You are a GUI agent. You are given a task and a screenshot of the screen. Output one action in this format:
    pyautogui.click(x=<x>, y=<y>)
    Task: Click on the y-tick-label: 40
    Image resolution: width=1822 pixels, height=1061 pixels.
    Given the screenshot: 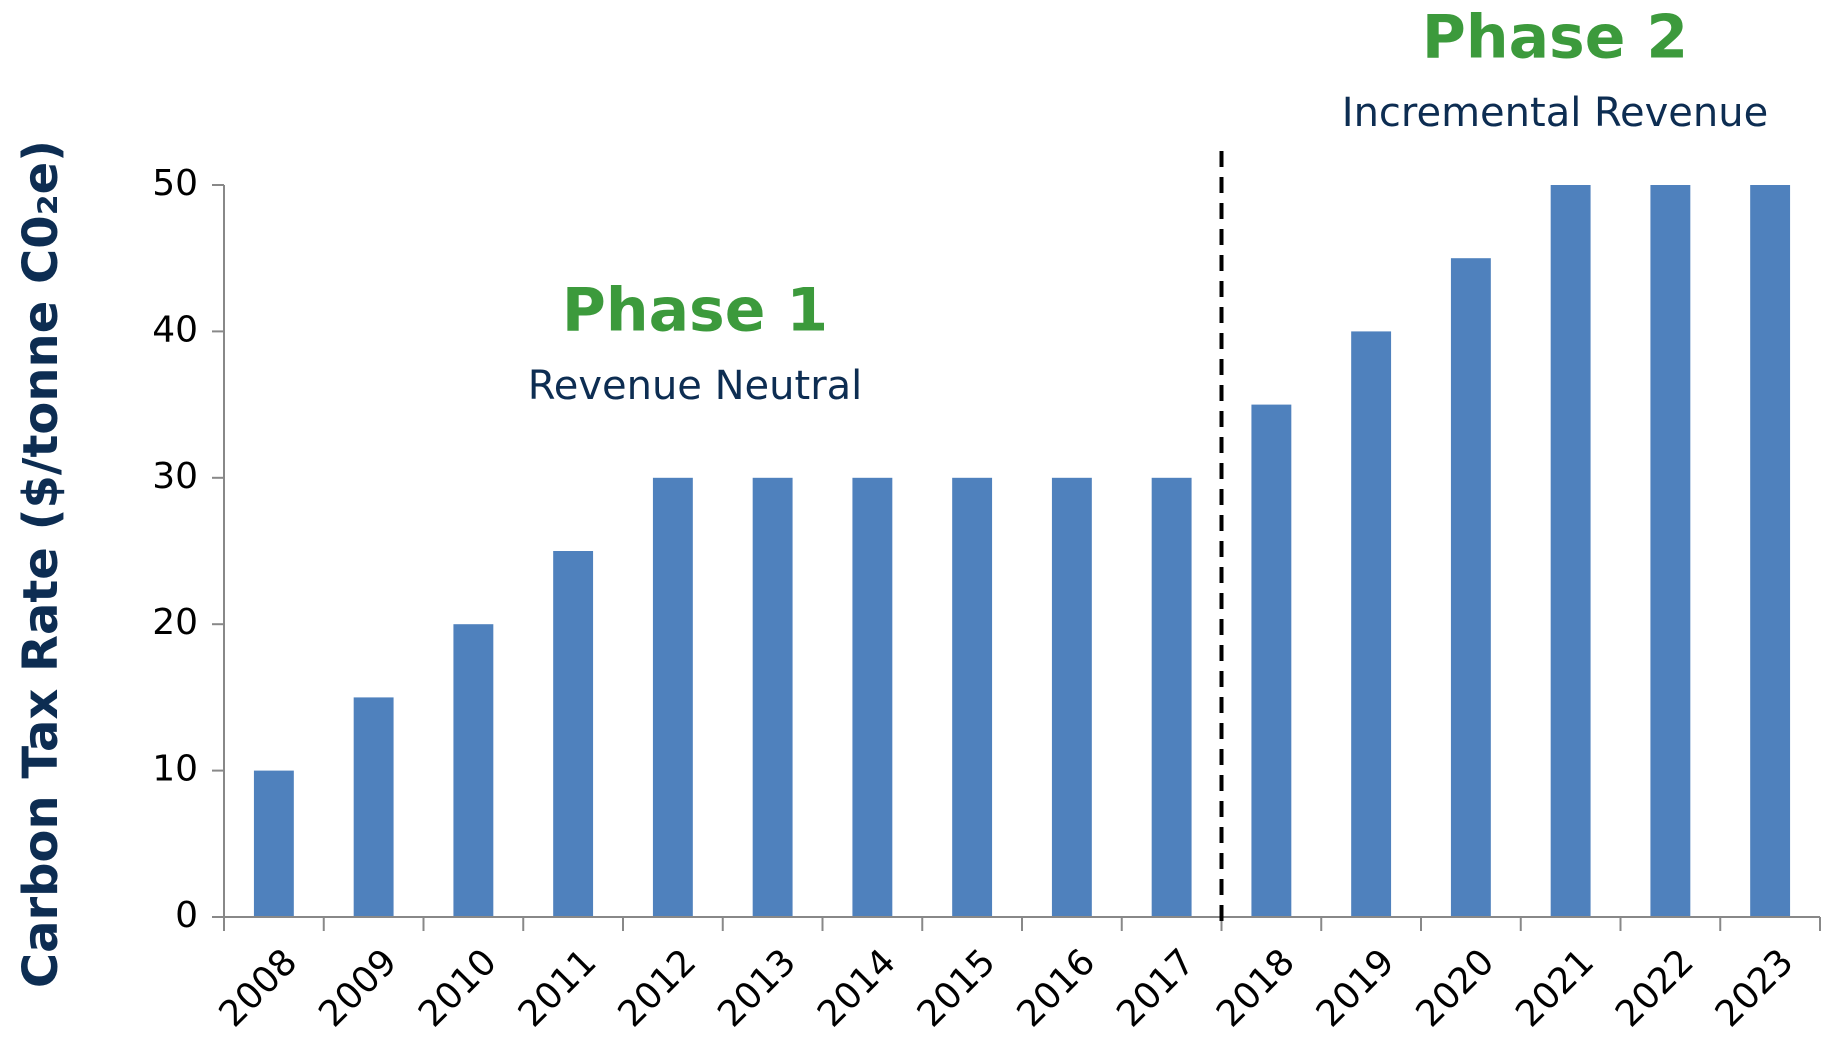 What is the action you would take?
    pyautogui.click(x=175, y=329)
    